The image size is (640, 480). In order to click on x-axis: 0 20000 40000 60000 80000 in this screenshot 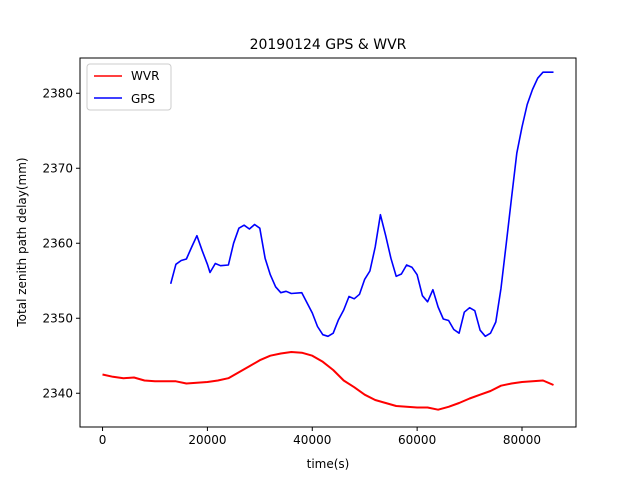, I will do `click(320, 437)`.